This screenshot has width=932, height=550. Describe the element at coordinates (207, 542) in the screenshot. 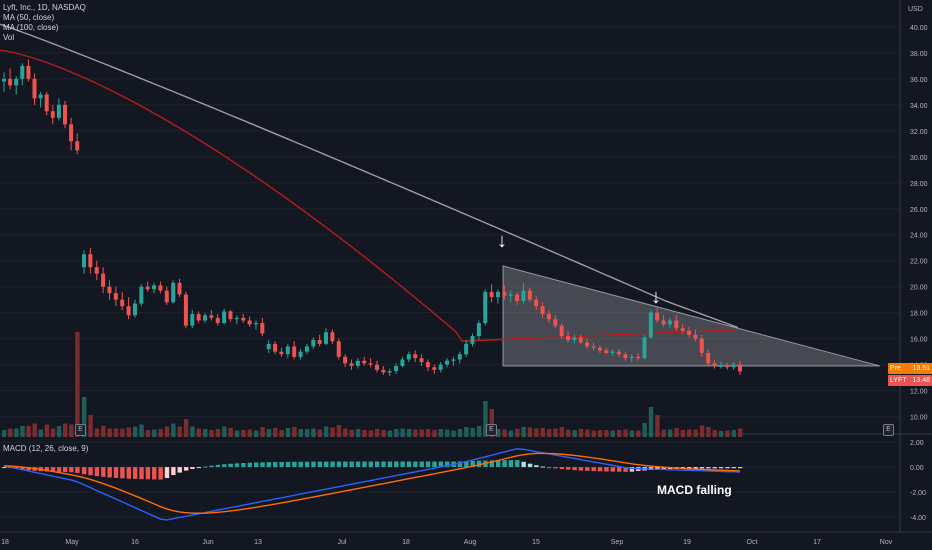

I see `time-tick: Jun` at that location.